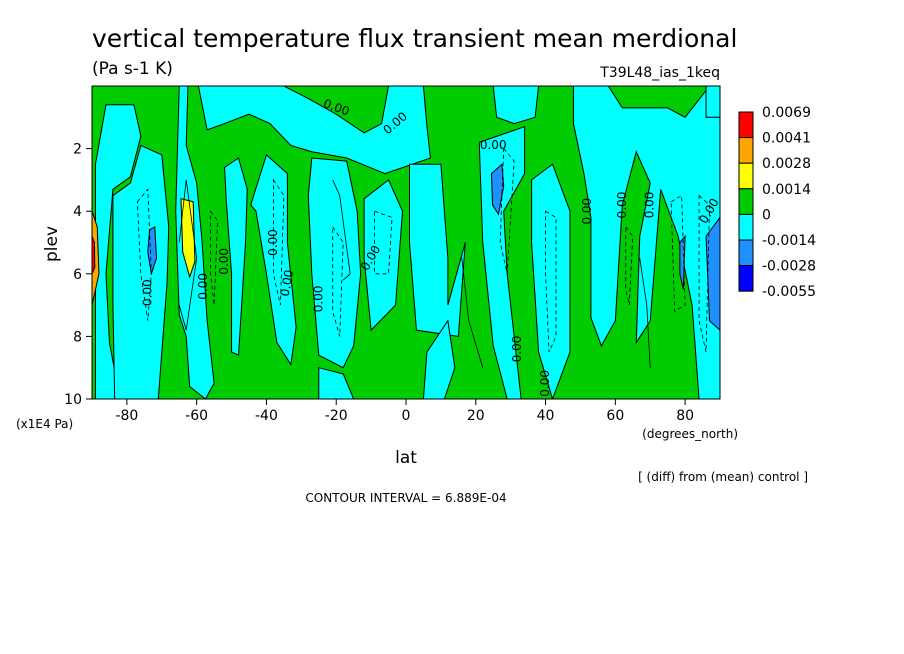  Describe the element at coordinates (224, 261) in the screenshot. I see `contour-label-5: 0.00` at that location.